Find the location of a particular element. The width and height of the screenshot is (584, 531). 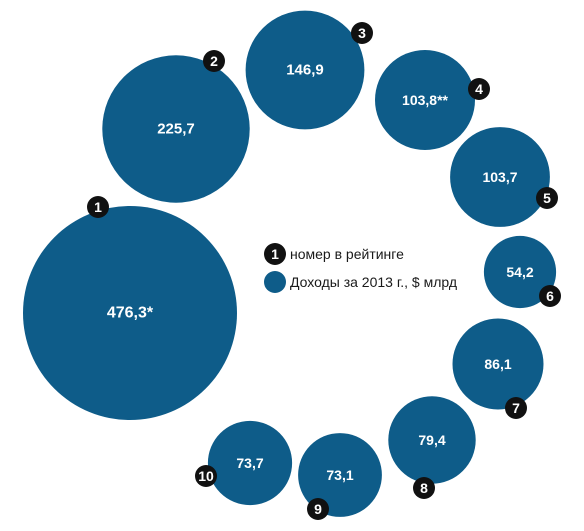

bubble-rank-7: 86,17 is located at coordinates (498, 368).